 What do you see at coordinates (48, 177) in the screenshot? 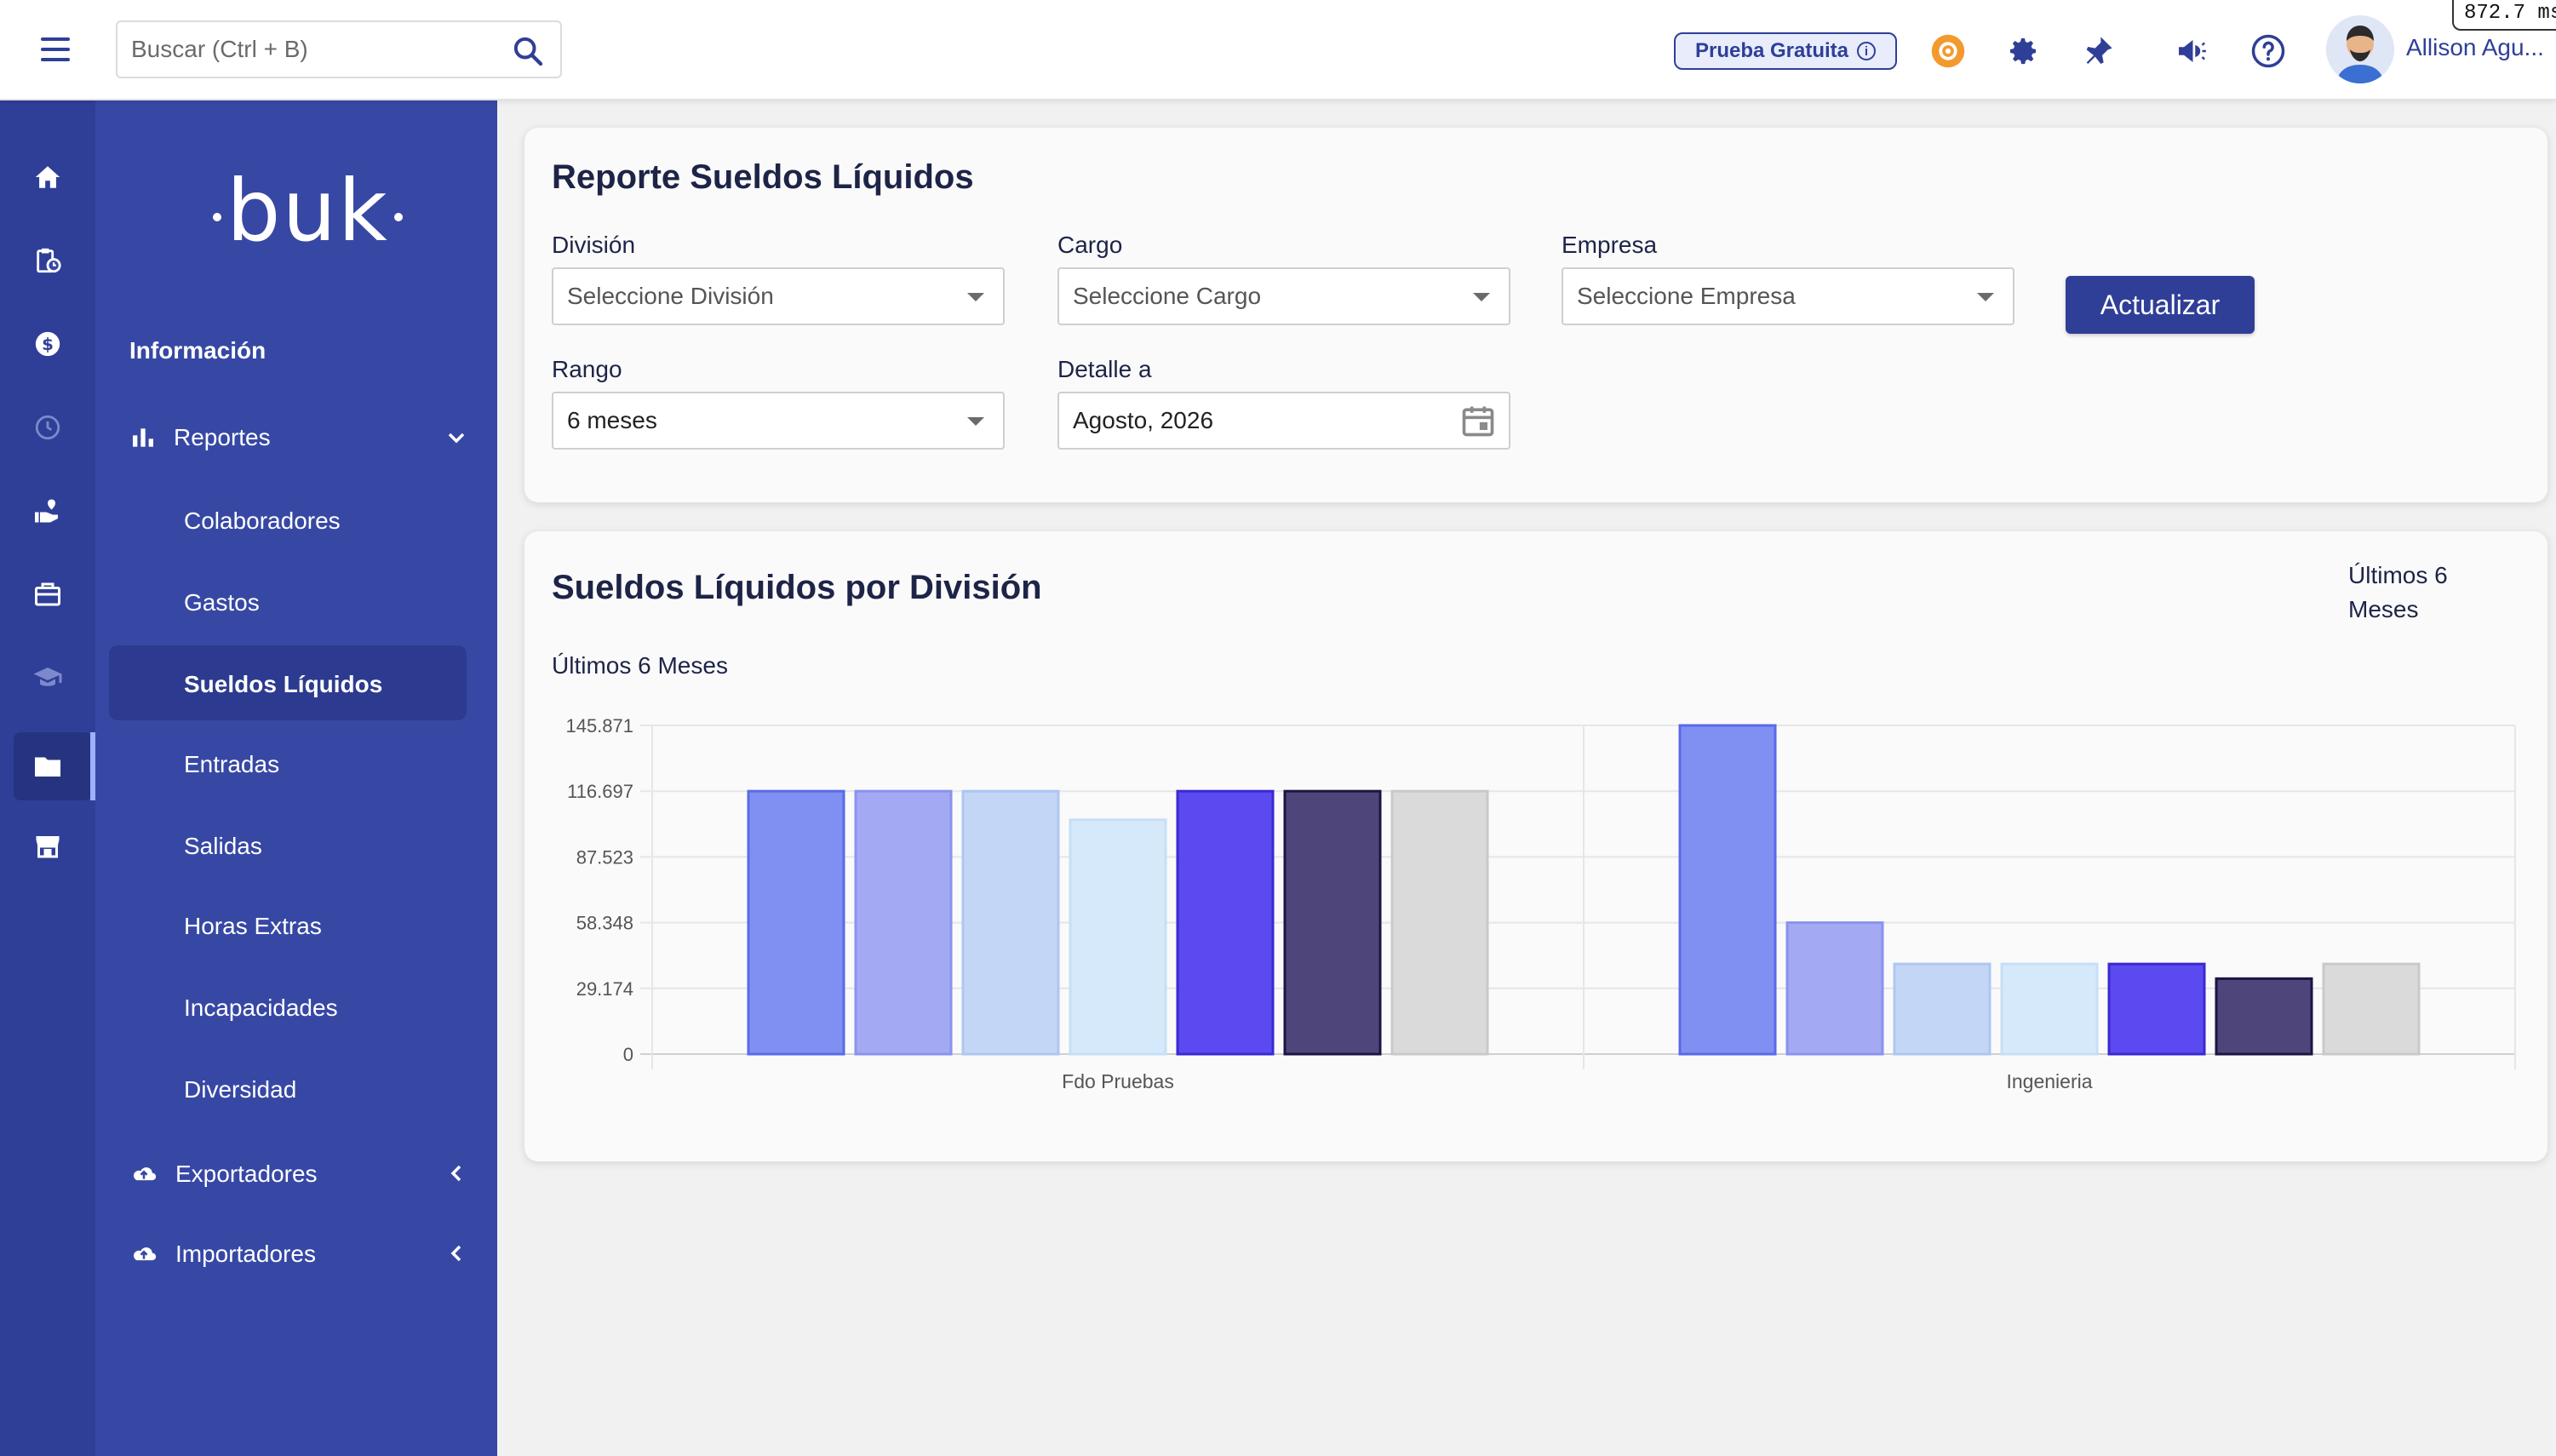
I see `home-icon` at bounding box center [48, 177].